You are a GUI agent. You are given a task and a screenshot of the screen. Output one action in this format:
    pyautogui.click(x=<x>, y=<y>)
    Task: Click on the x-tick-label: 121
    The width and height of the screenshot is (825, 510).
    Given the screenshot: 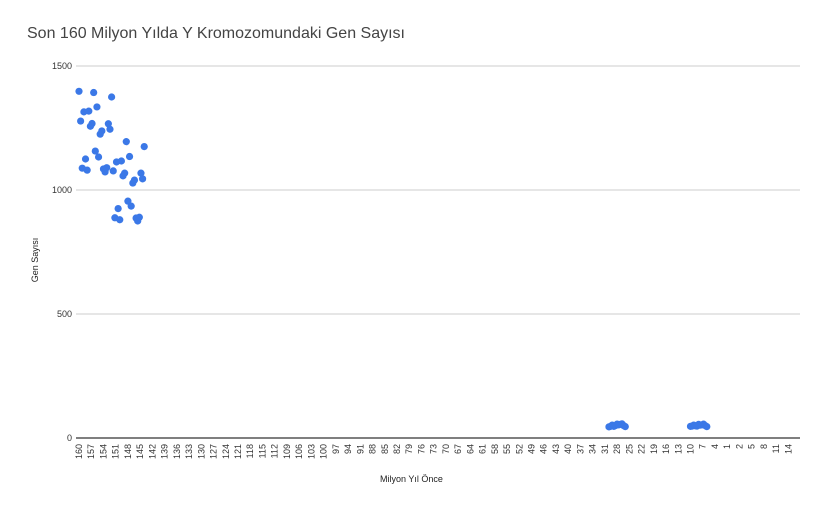 What is the action you would take?
    pyautogui.click(x=238, y=451)
    